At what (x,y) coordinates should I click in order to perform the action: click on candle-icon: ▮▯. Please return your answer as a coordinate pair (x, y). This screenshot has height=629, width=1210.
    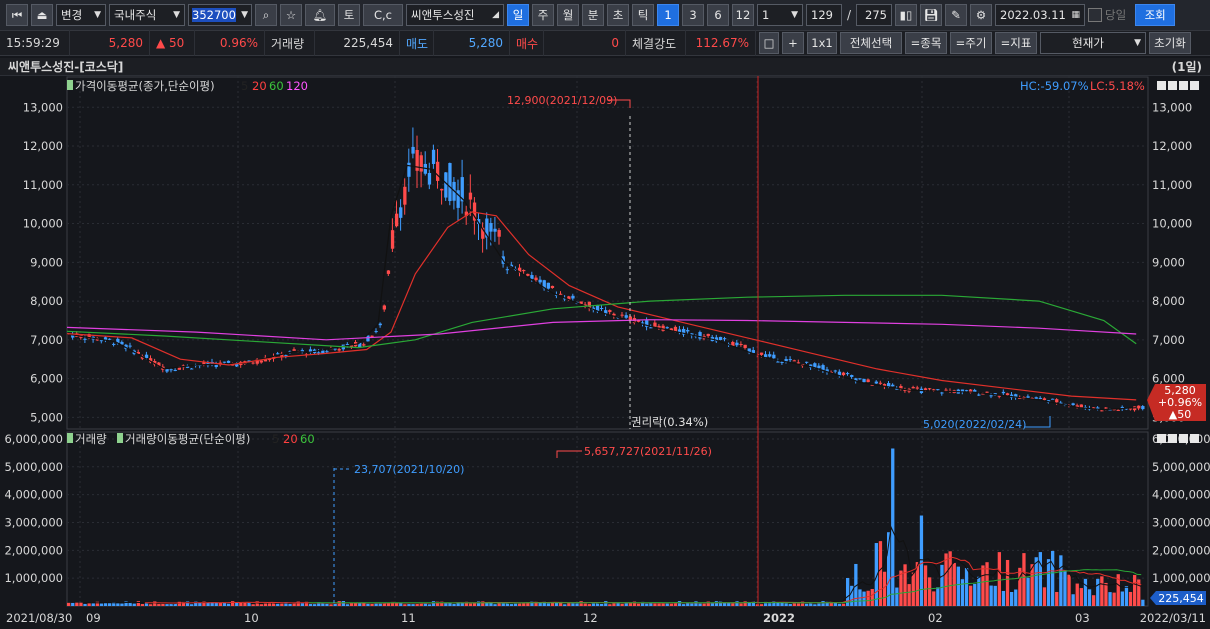
    Looking at the image, I should click on (906, 15).